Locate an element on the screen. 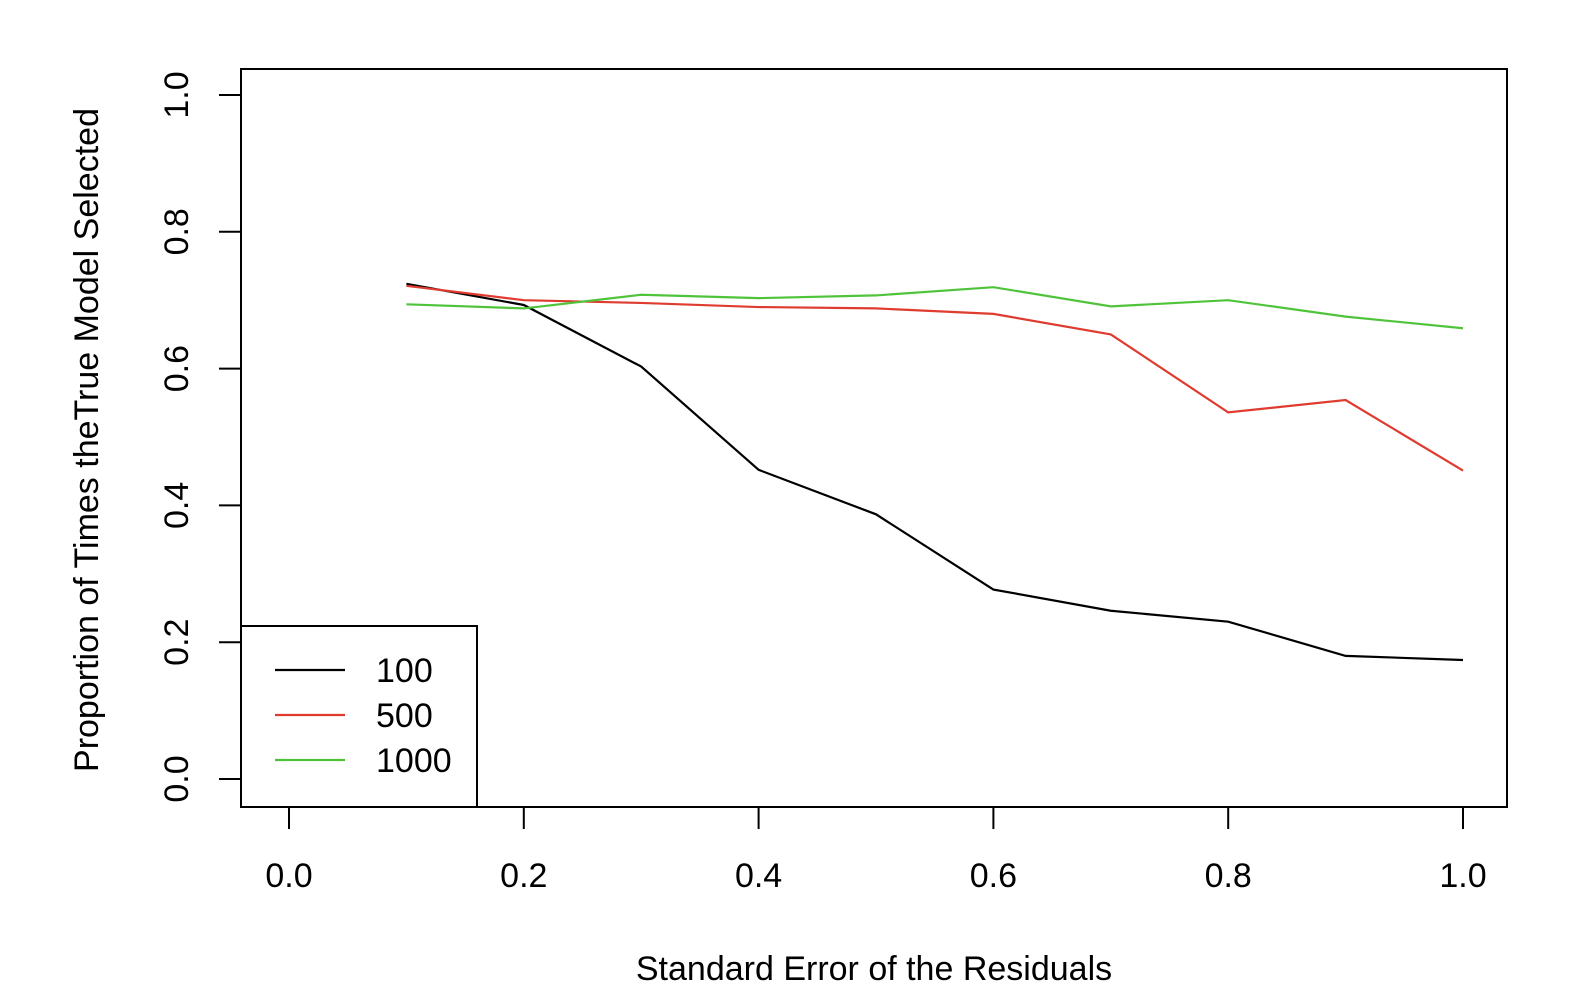 The image size is (1588, 1008). y-tick-label: 0.4 is located at coordinates (177, 505).